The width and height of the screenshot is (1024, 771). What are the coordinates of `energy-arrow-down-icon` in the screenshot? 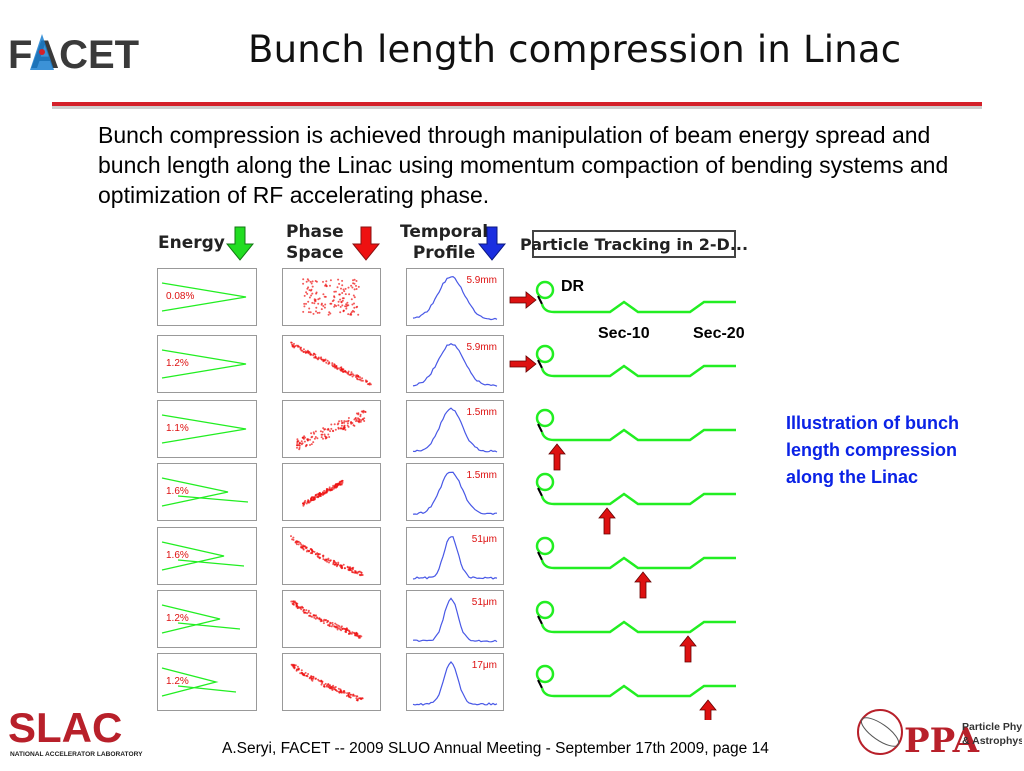 It's located at (240, 243).